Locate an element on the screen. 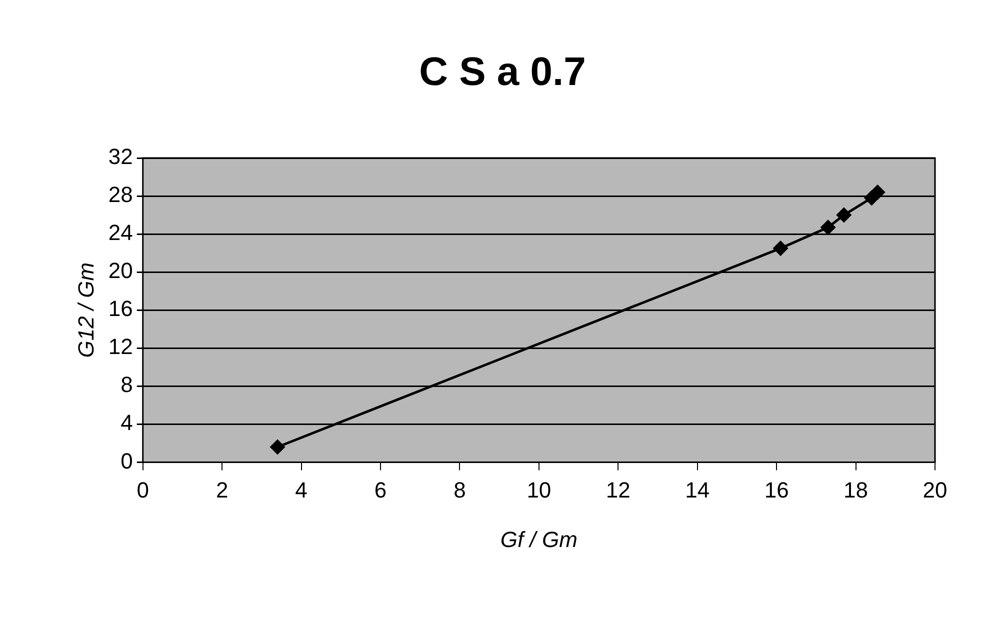 This screenshot has height=638, width=985. y-tick-label: 20 is located at coordinates (120, 271).